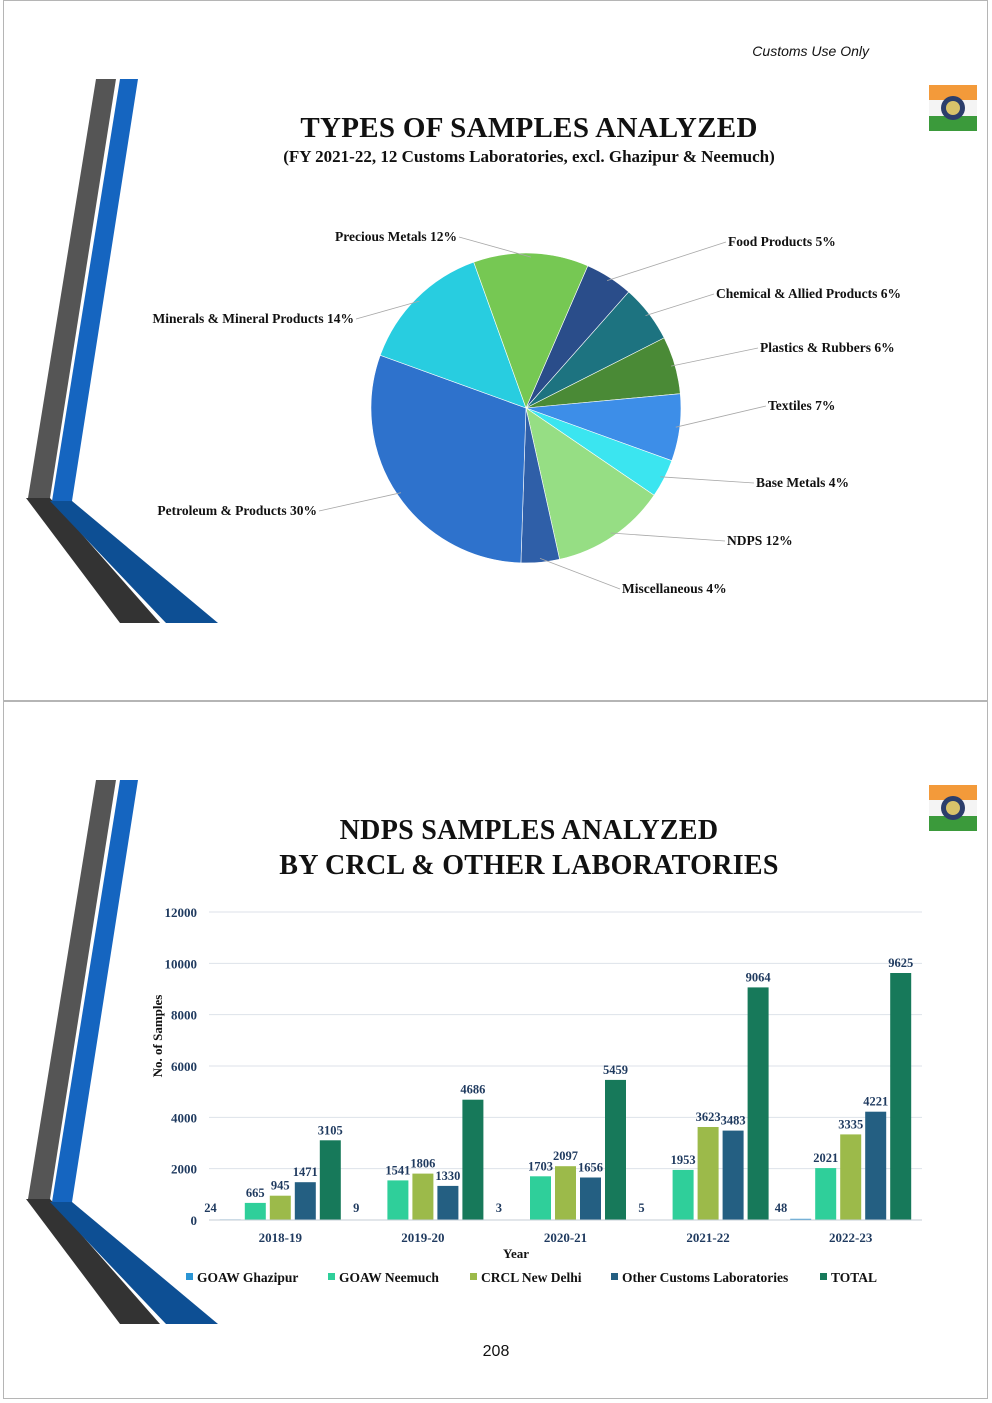 This screenshot has height=1403, width=992. I want to click on legend-label: Other Customs Laboratories, so click(705, 1277).